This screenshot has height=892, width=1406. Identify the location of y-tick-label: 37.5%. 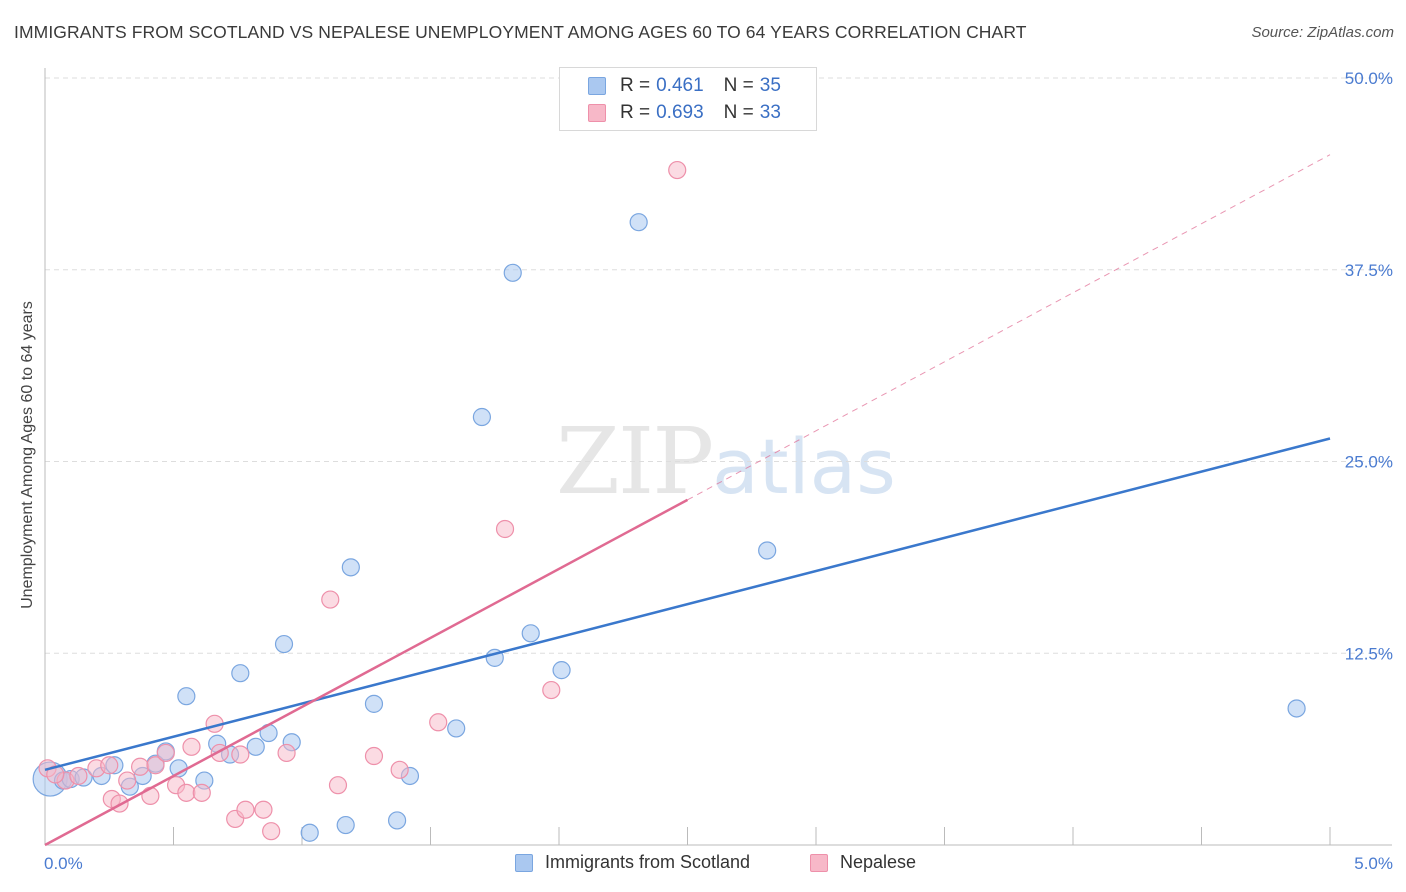
(1369, 270).